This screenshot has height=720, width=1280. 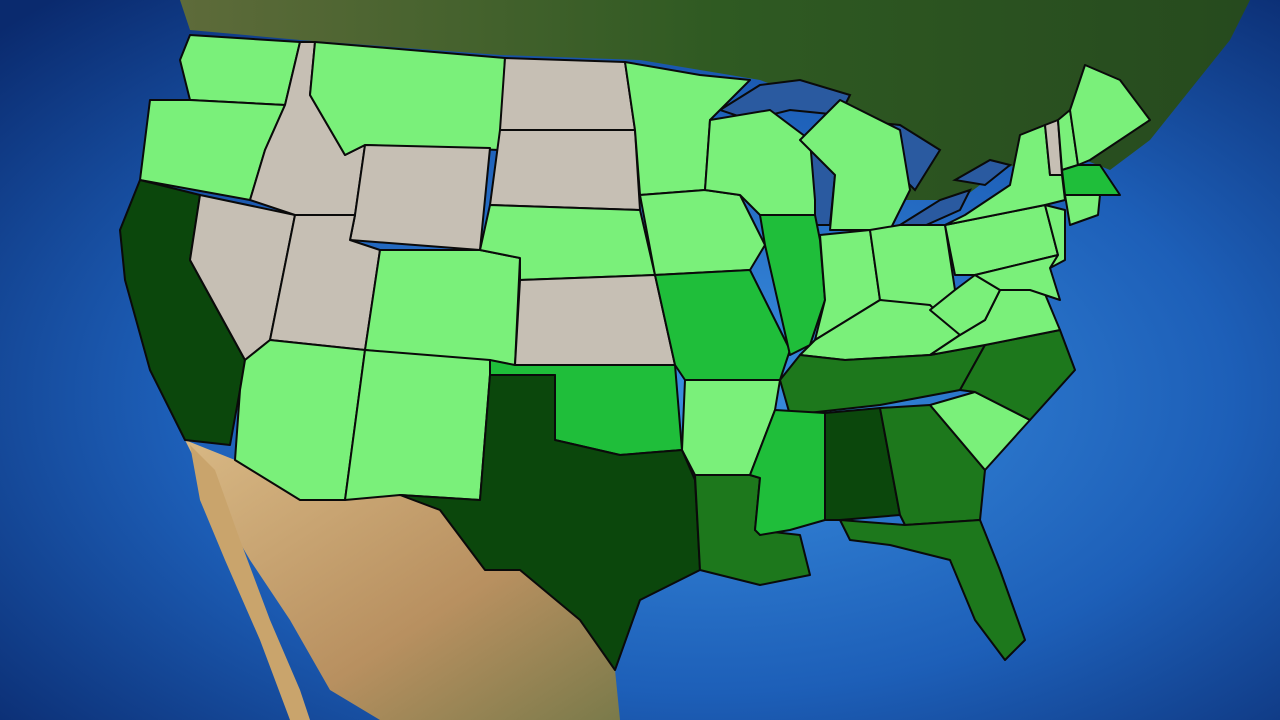 I want to click on baja-peninsula, so click(x=250, y=582).